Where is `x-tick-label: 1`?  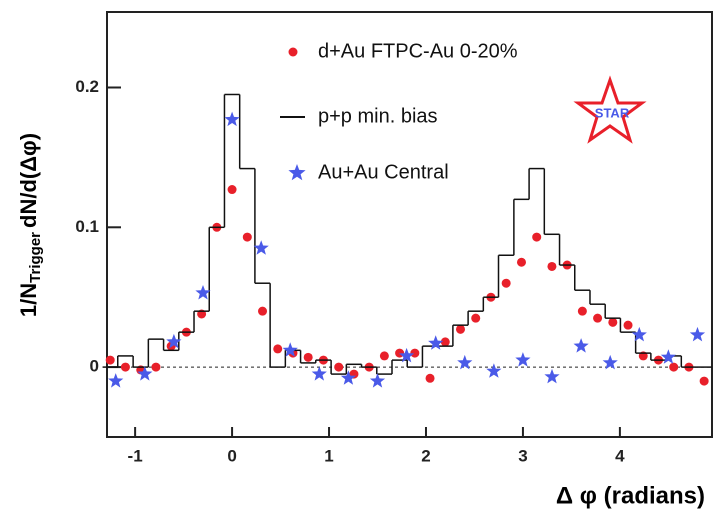
x-tick-label: 1 is located at coordinates (328, 455).